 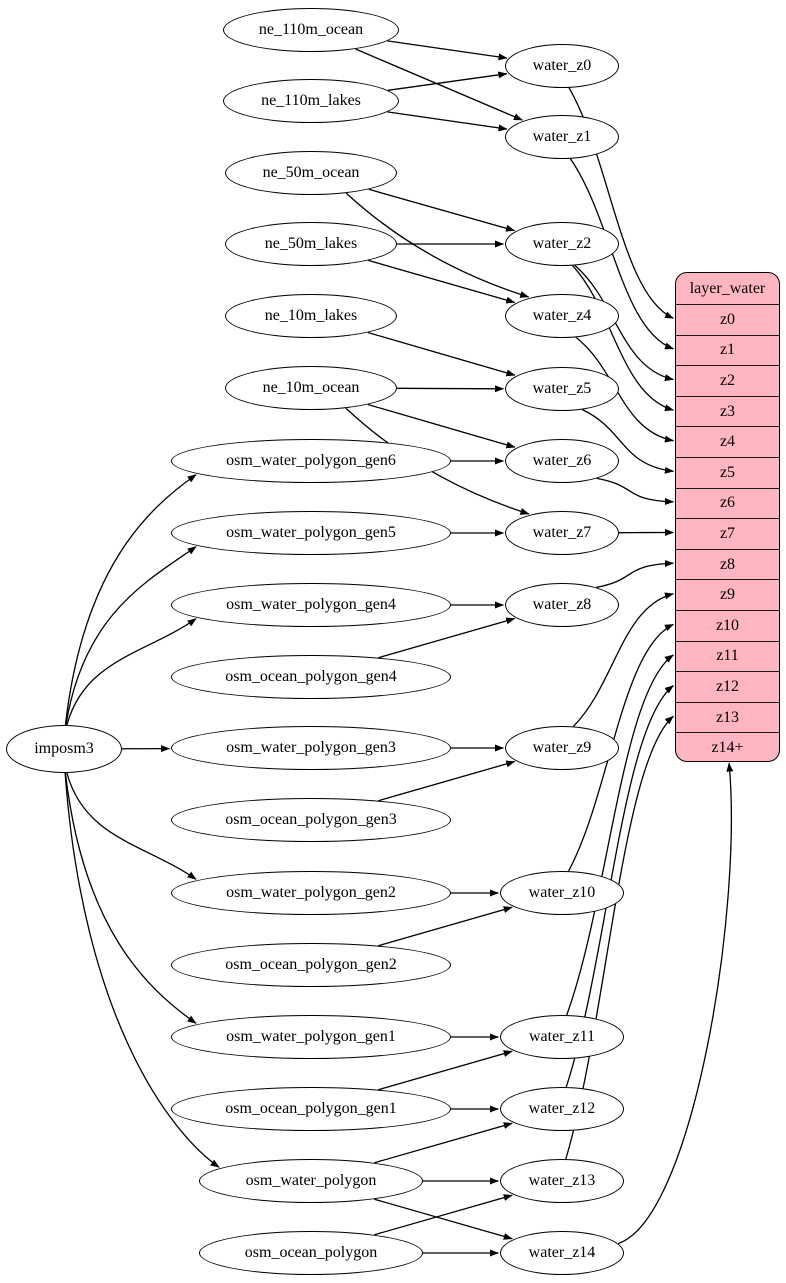 I want to click on node-label-ne-10m-ocean: ne_10m_ocean, so click(x=311, y=387).